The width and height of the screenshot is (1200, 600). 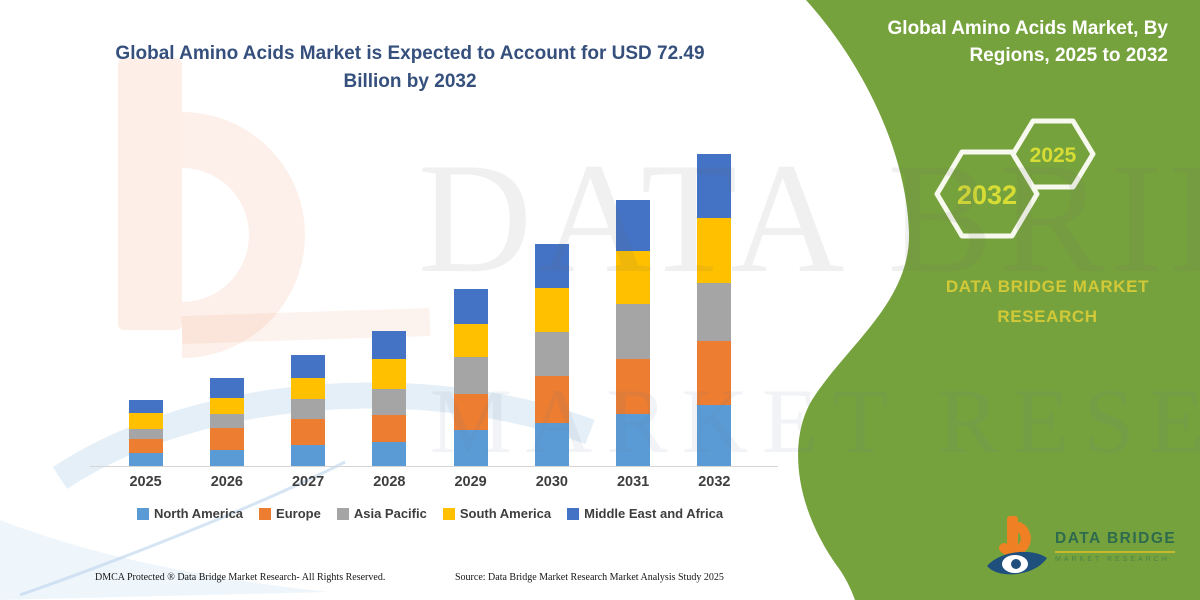 What do you see at coordinates (308, 455) in the screenshot?
I see `segment-2027-north-america` at bounding box center [308, 455].